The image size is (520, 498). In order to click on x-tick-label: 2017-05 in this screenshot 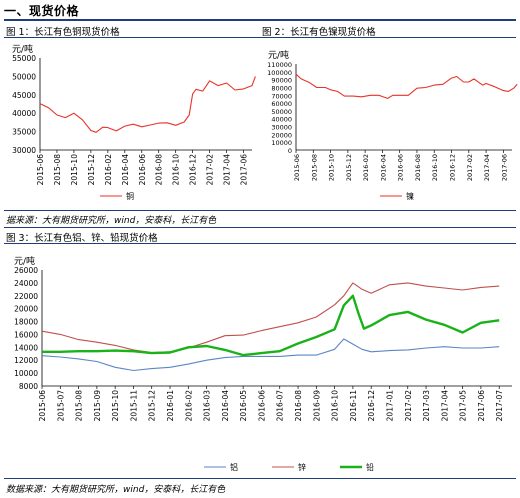, I will do `click(463, 406)`.